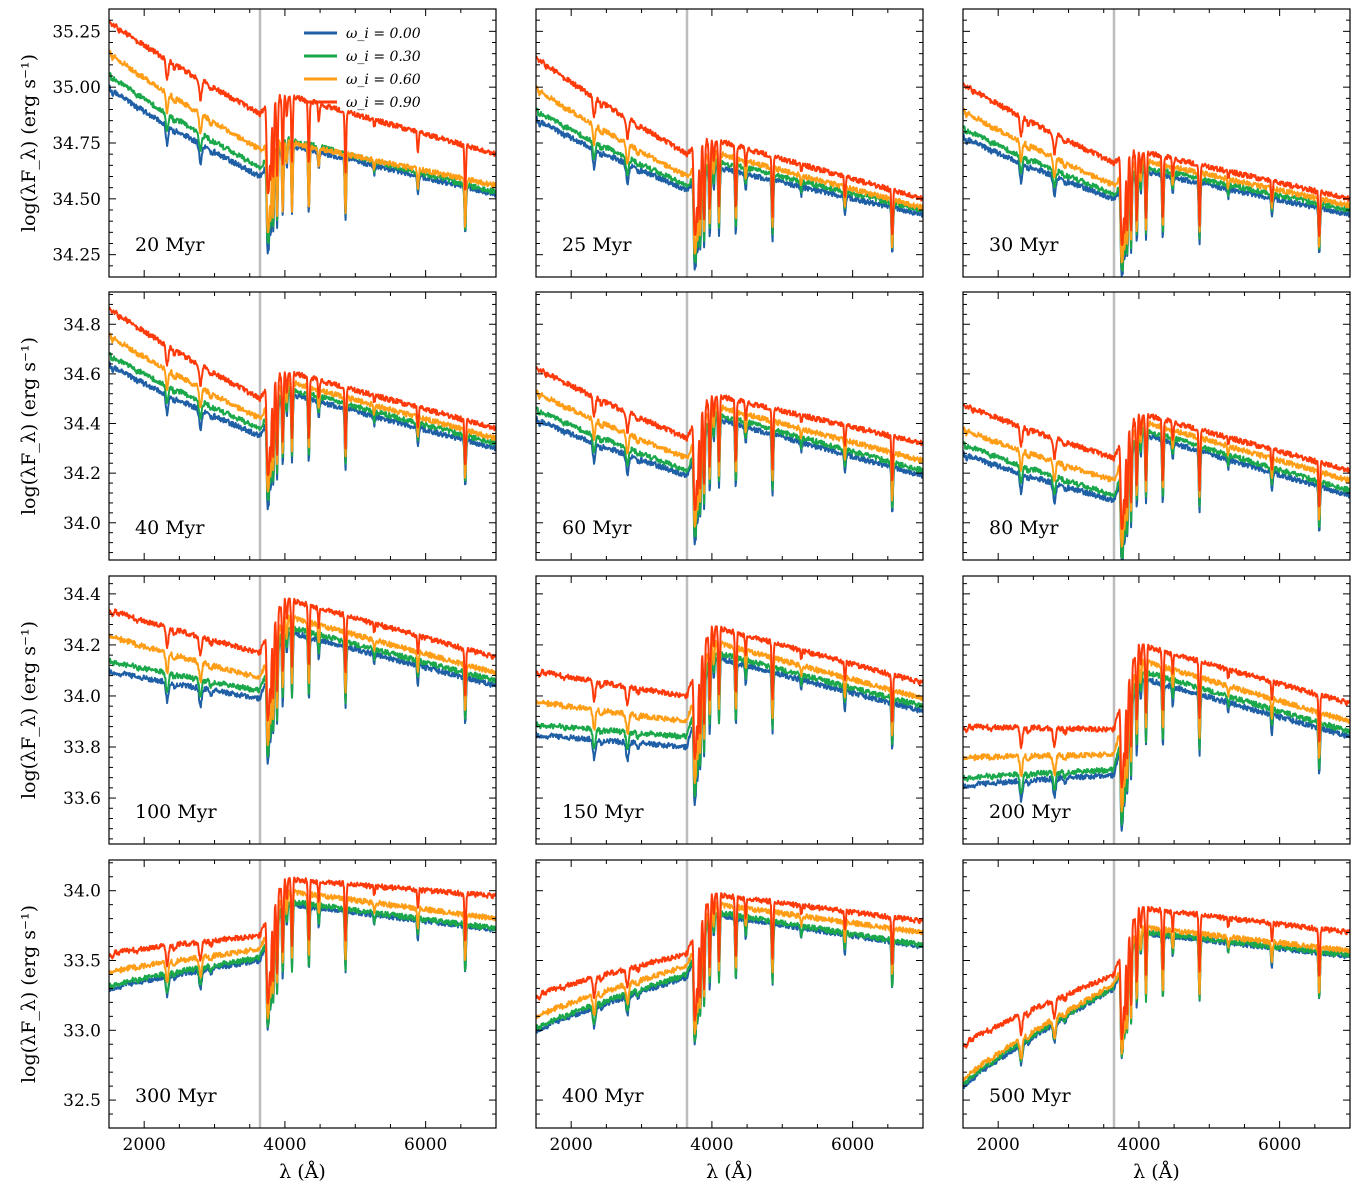 Image resolution: width=1360 pixels, height=1204 pixels. Describe the element at coordinates (76, 32) in the screenshot. I see `y-tick-label: 35.25` at that location.